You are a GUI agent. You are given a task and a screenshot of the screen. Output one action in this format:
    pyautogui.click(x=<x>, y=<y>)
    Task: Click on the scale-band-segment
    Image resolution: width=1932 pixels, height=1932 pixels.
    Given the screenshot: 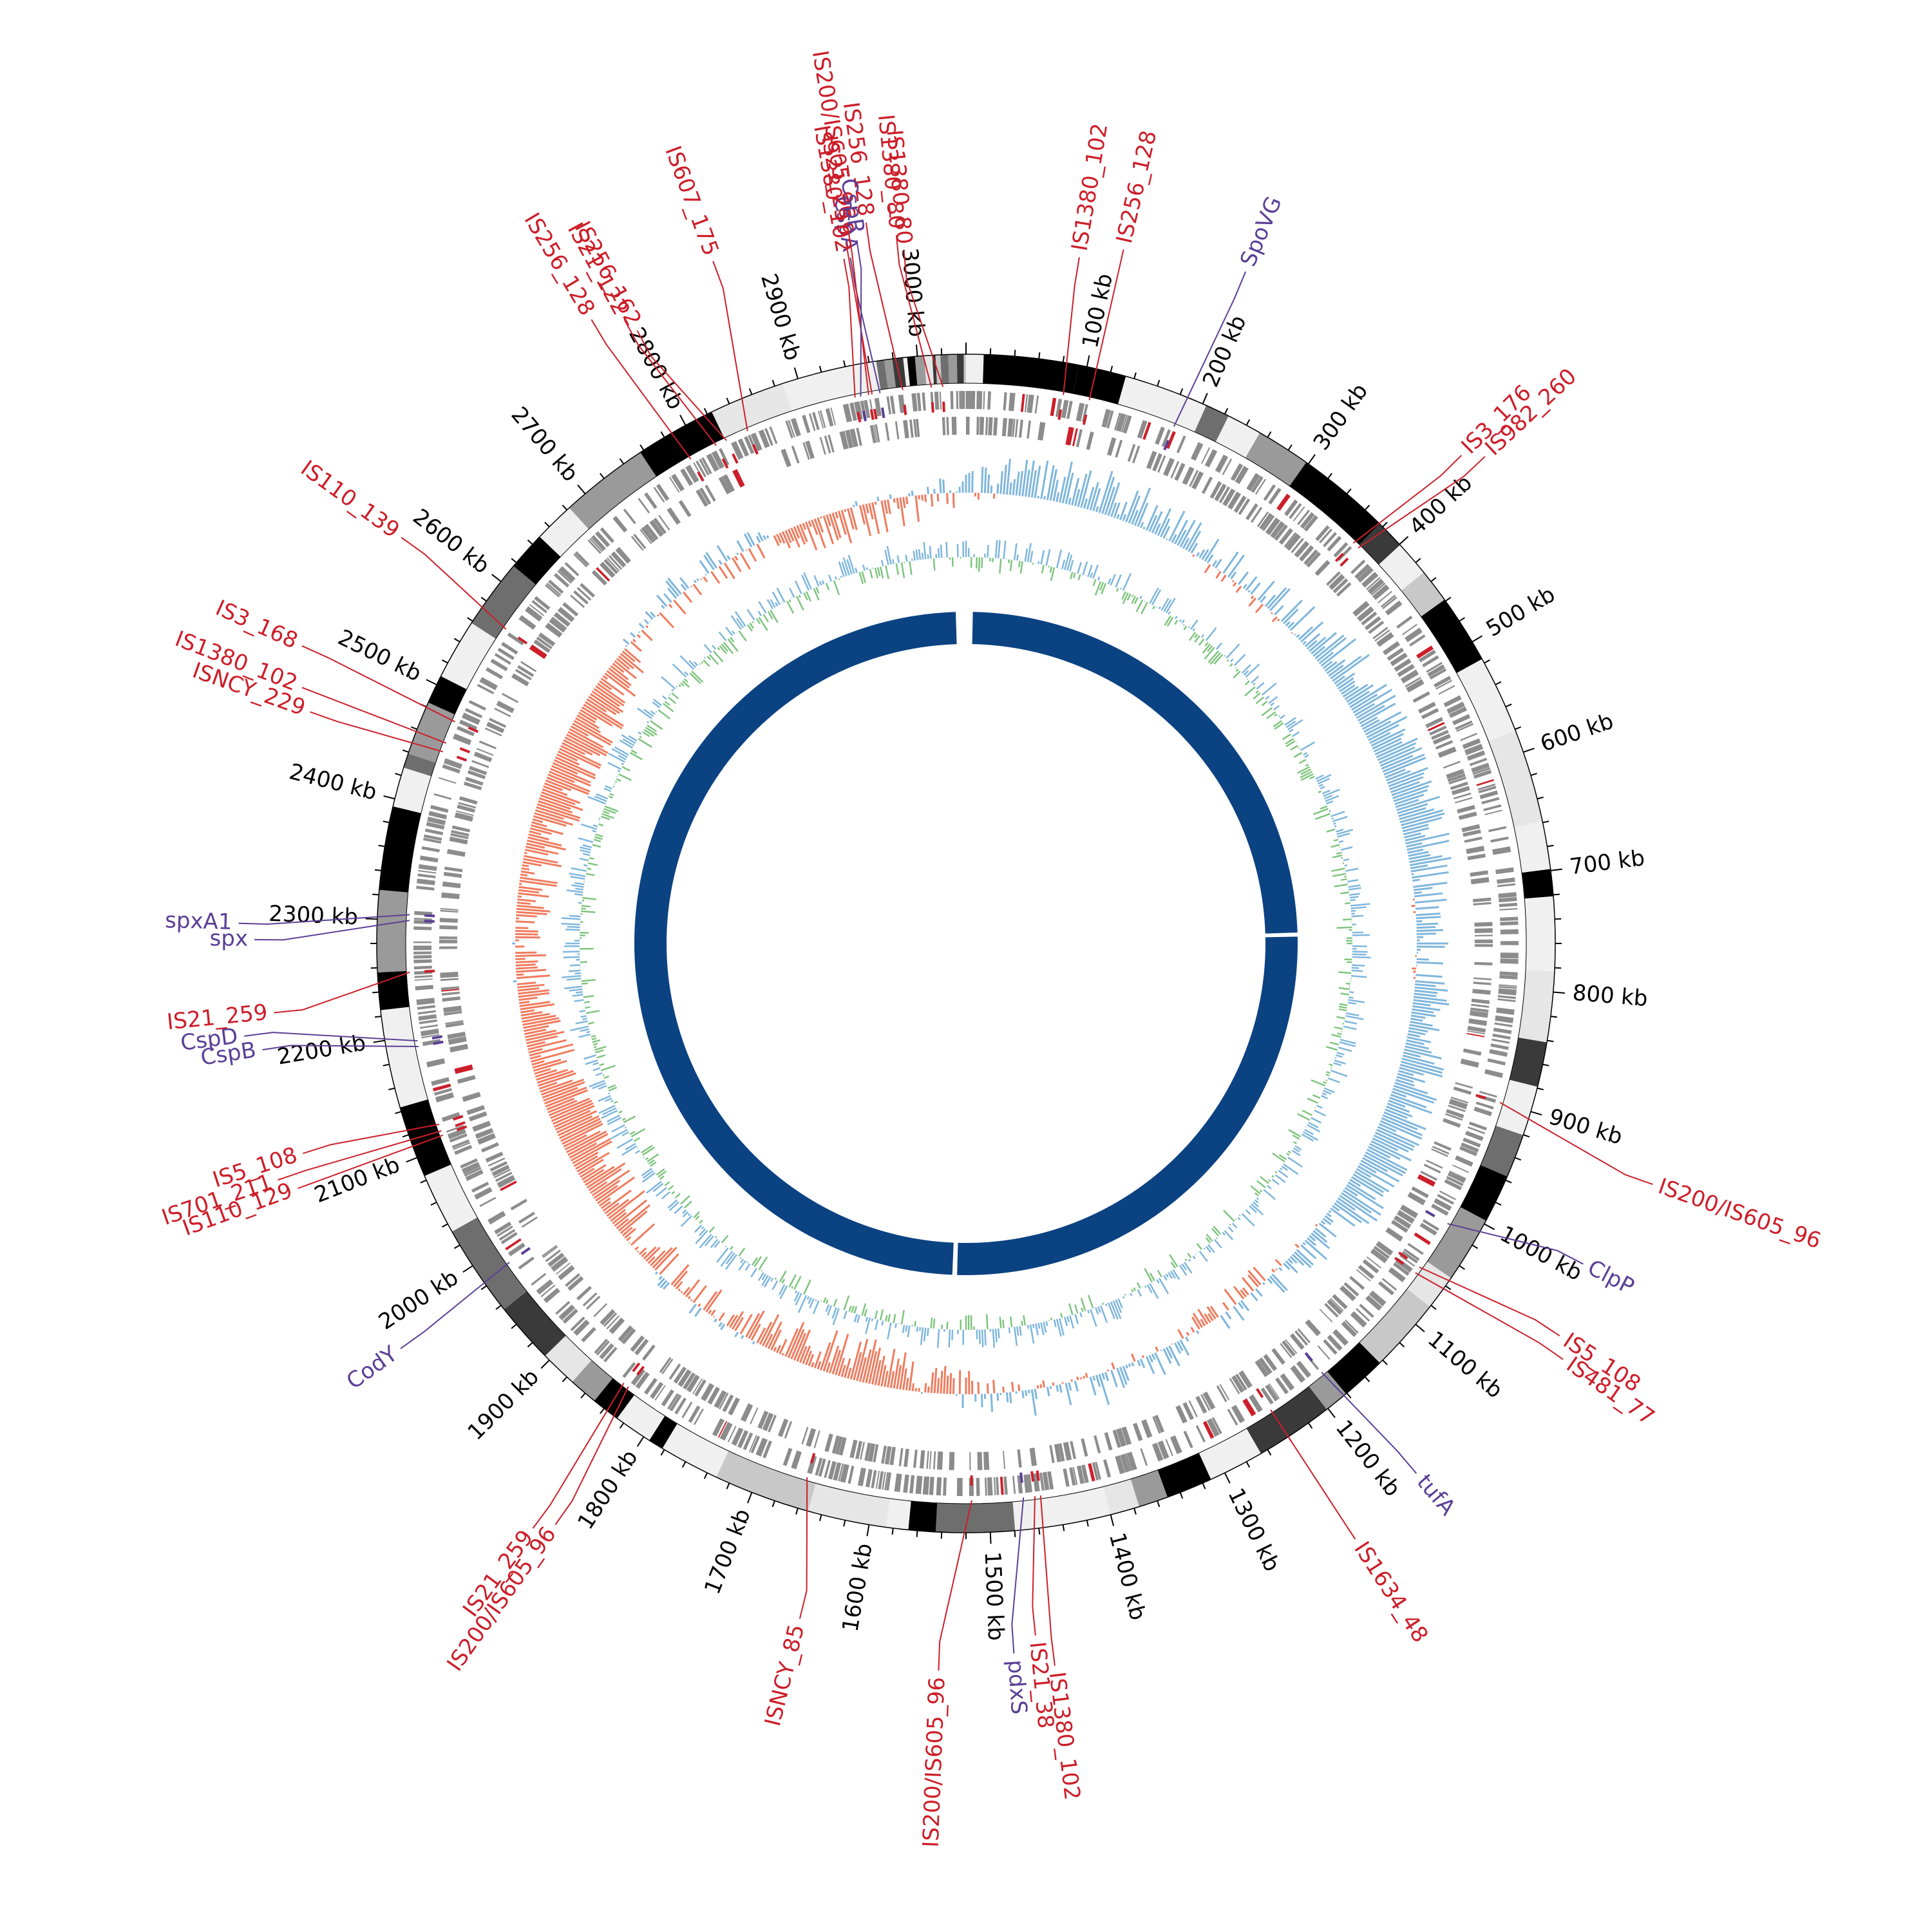 What is the action you would take?
    pyautogui.click(x=912, y=371)
    